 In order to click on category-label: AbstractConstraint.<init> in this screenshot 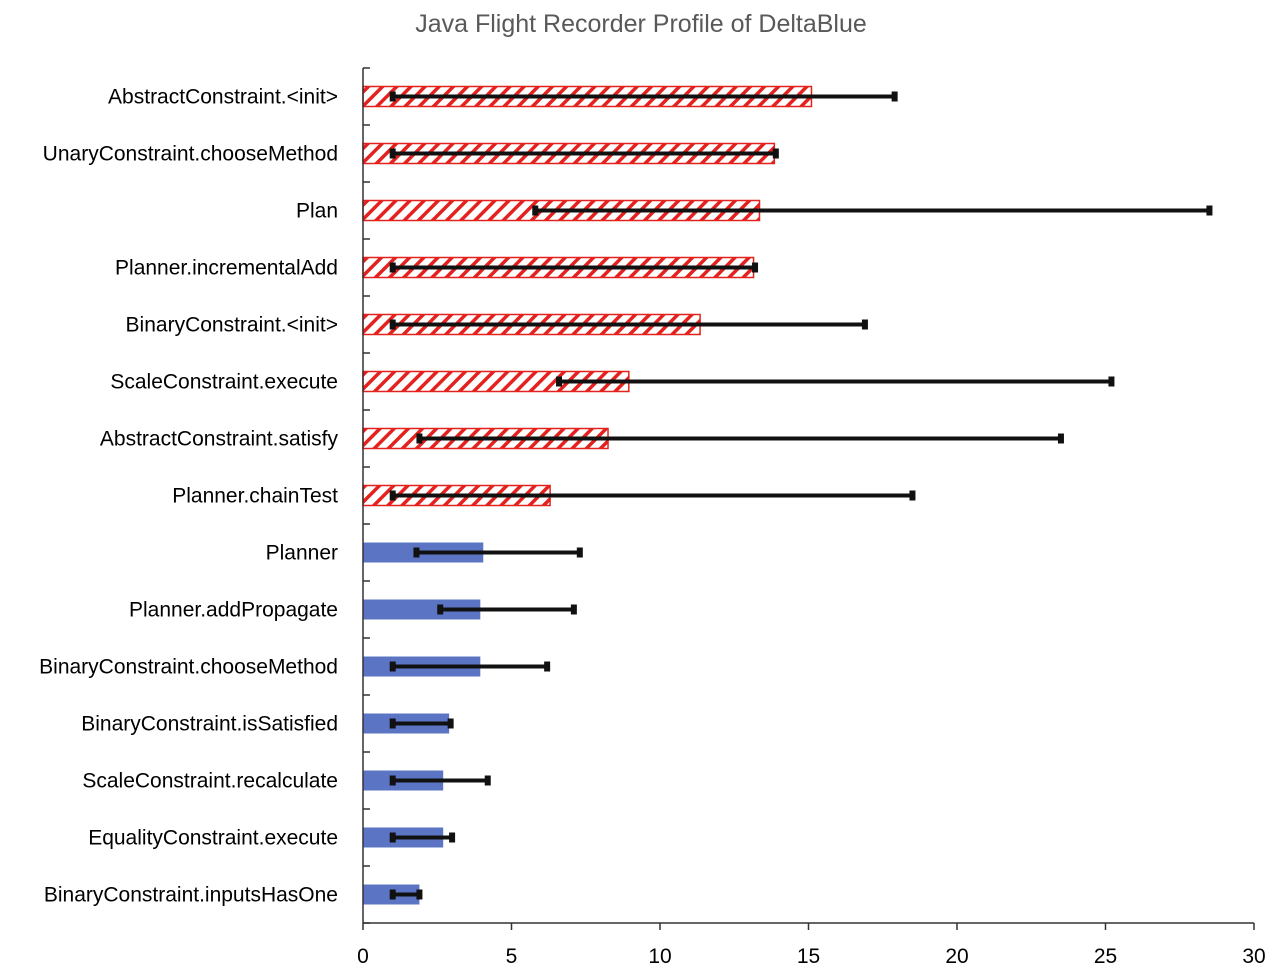, I will do `click(223, 97)`.